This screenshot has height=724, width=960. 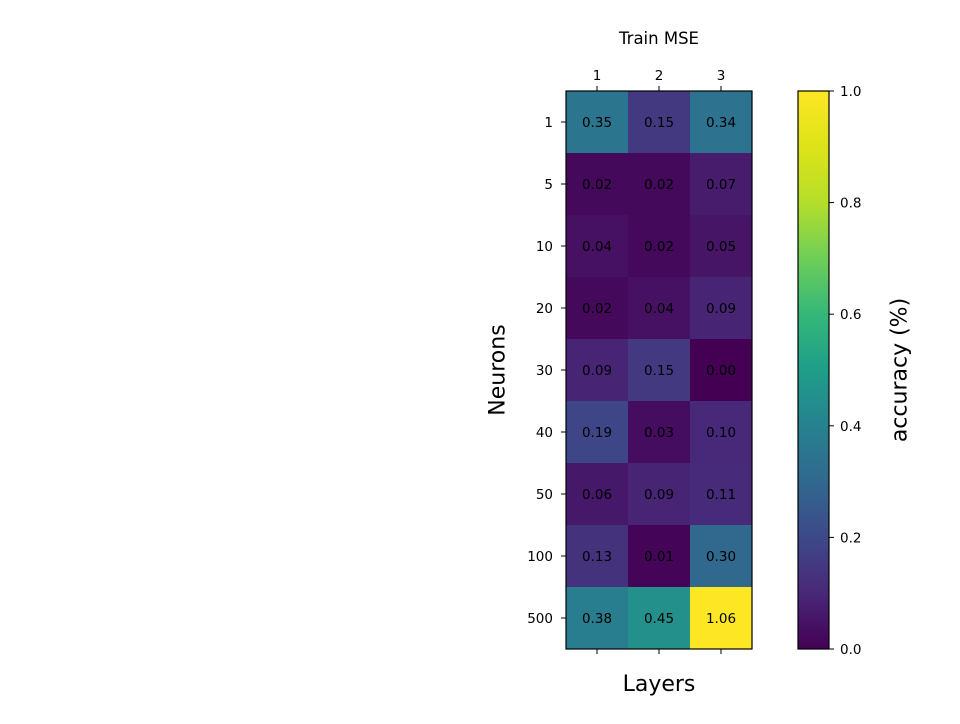 I want to click on cell-value-label: 1.06, so click(x=721, y=619).